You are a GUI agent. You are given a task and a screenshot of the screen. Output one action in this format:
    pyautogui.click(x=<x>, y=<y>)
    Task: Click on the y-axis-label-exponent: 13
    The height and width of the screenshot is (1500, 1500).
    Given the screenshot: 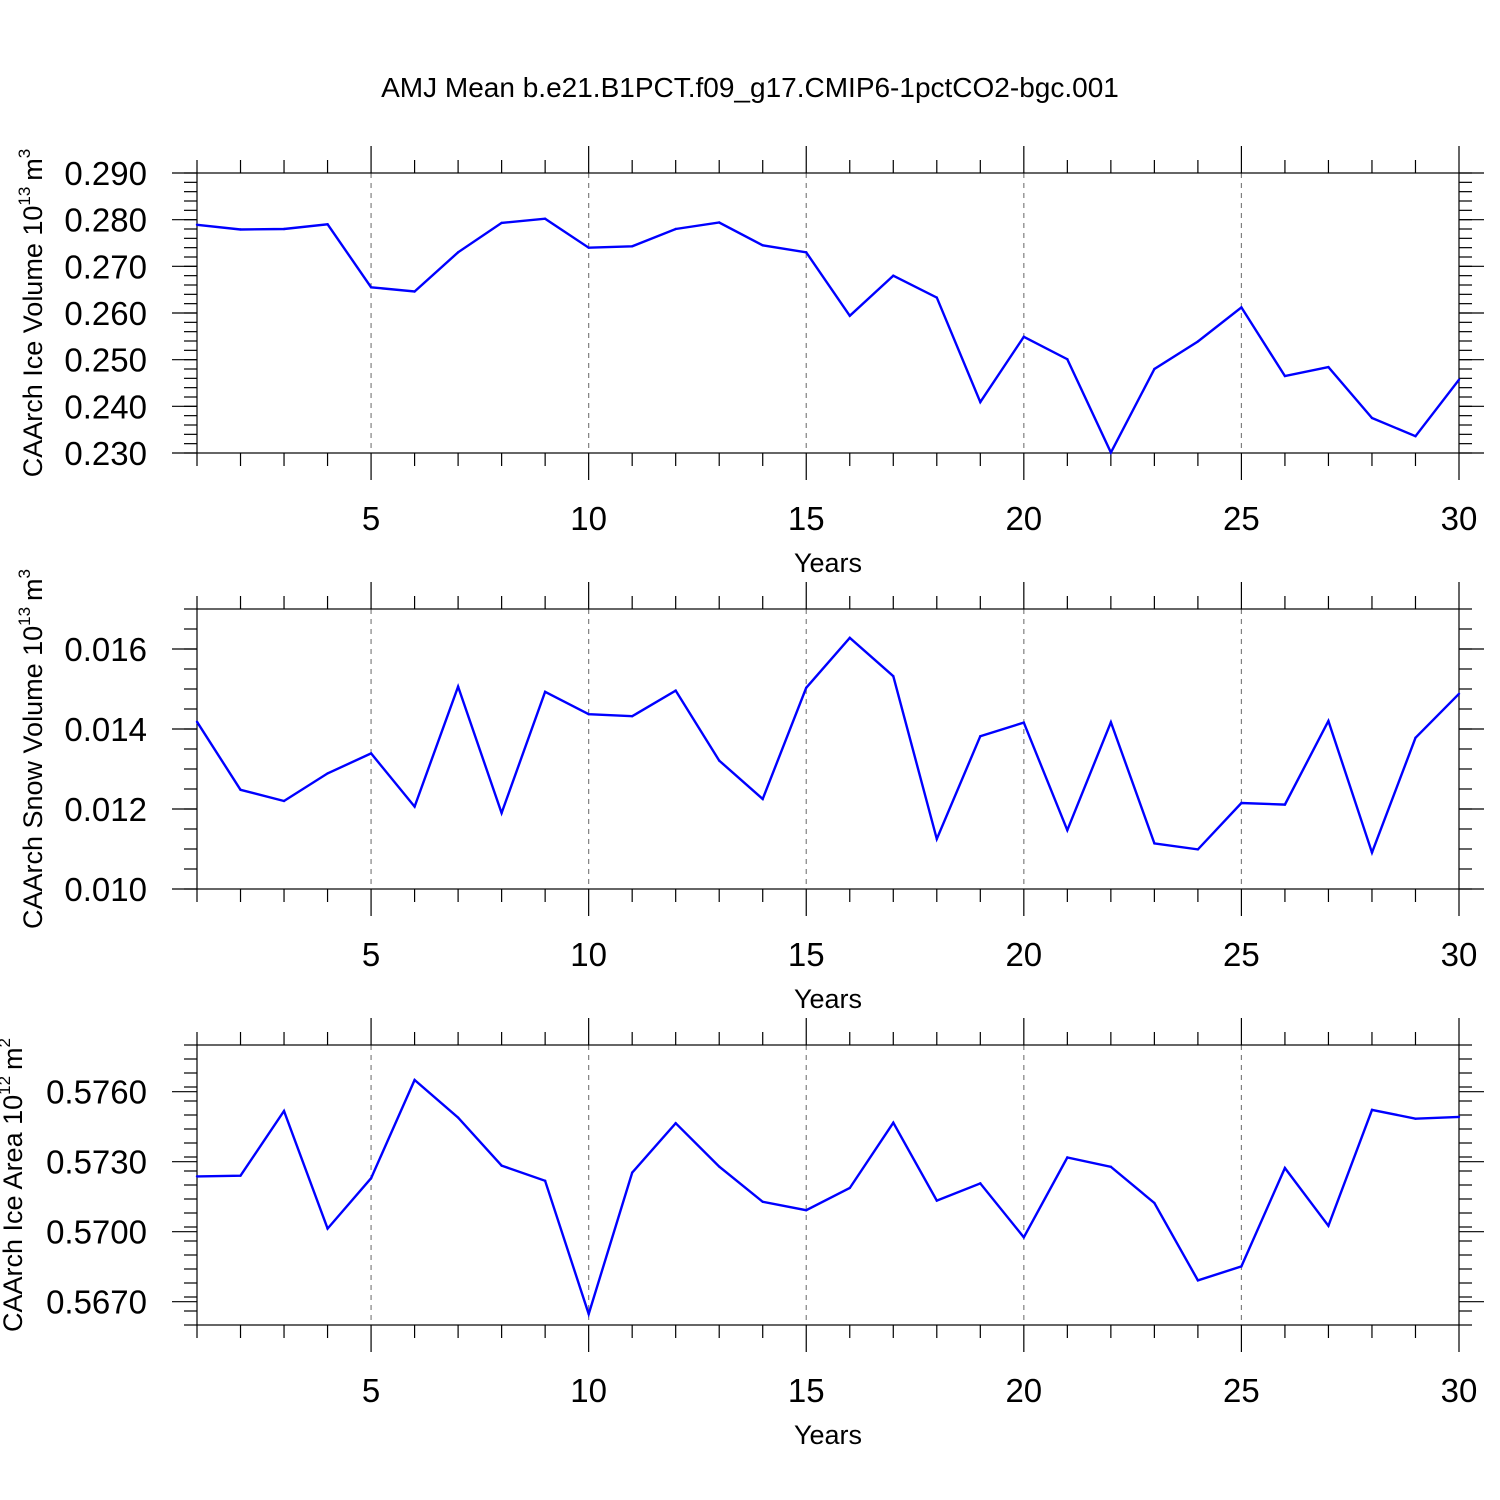 What is the action you would take?
    pyautogui.click(x=24, y=196)
    